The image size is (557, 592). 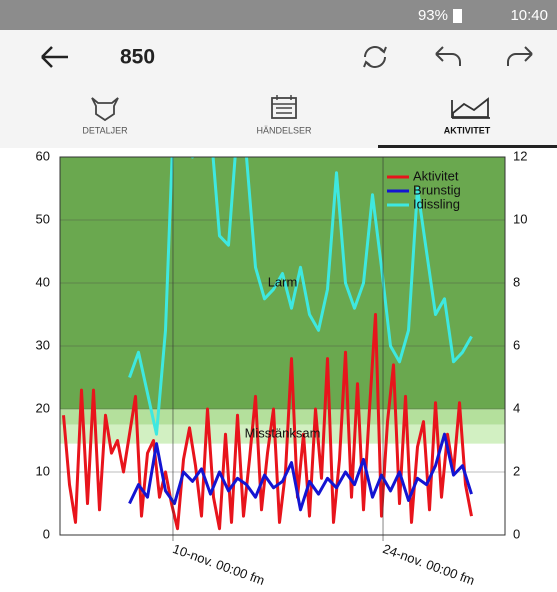 I want to click on y2-tick-label: 8, so click(x=516, y=281).